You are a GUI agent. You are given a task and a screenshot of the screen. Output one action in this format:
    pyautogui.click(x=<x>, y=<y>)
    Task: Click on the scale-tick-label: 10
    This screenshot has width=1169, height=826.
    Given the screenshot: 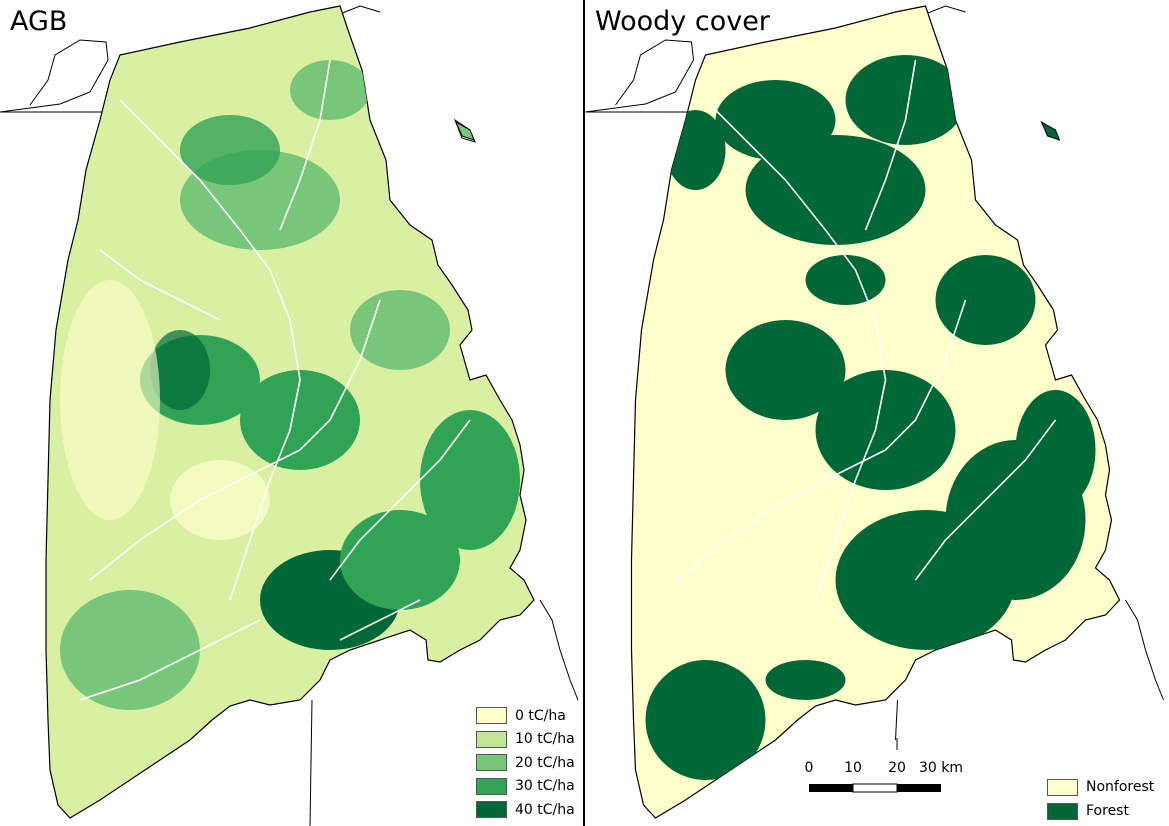 What is the action you would take?
    pyautogui.click(x=853, y=768)
    